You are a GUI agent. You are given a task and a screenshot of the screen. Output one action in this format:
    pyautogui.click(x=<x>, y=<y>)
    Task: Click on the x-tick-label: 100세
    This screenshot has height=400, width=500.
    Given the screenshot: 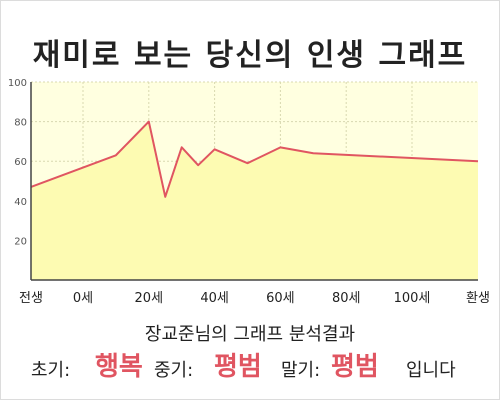 What is the action you would take?
    pyautogui.click(x=412, y=298)
    